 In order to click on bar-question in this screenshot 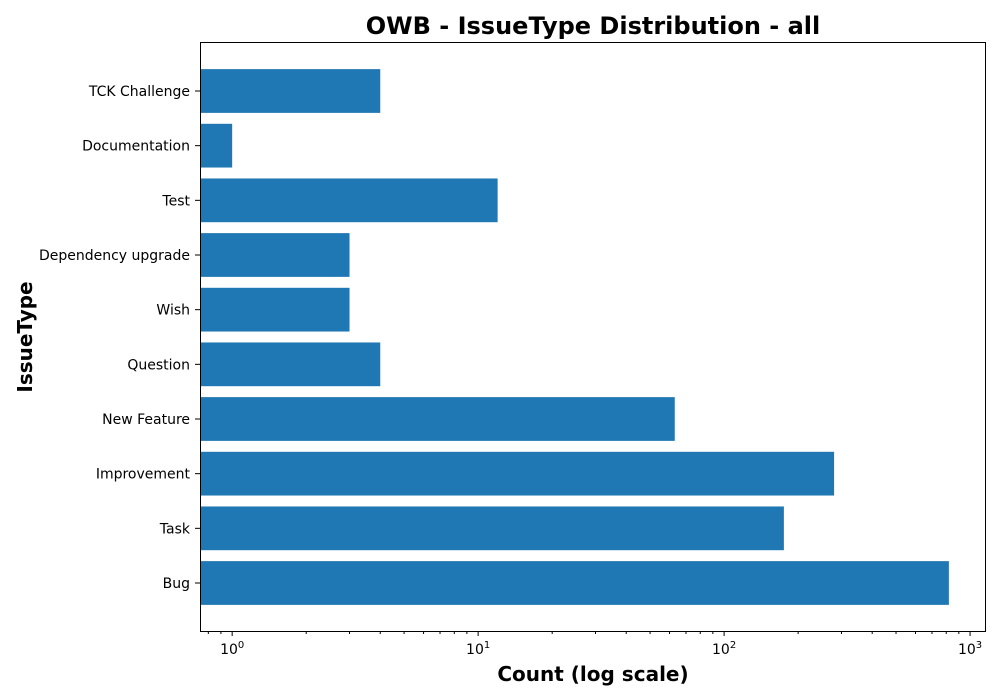, I will do `click(290, 364)`.